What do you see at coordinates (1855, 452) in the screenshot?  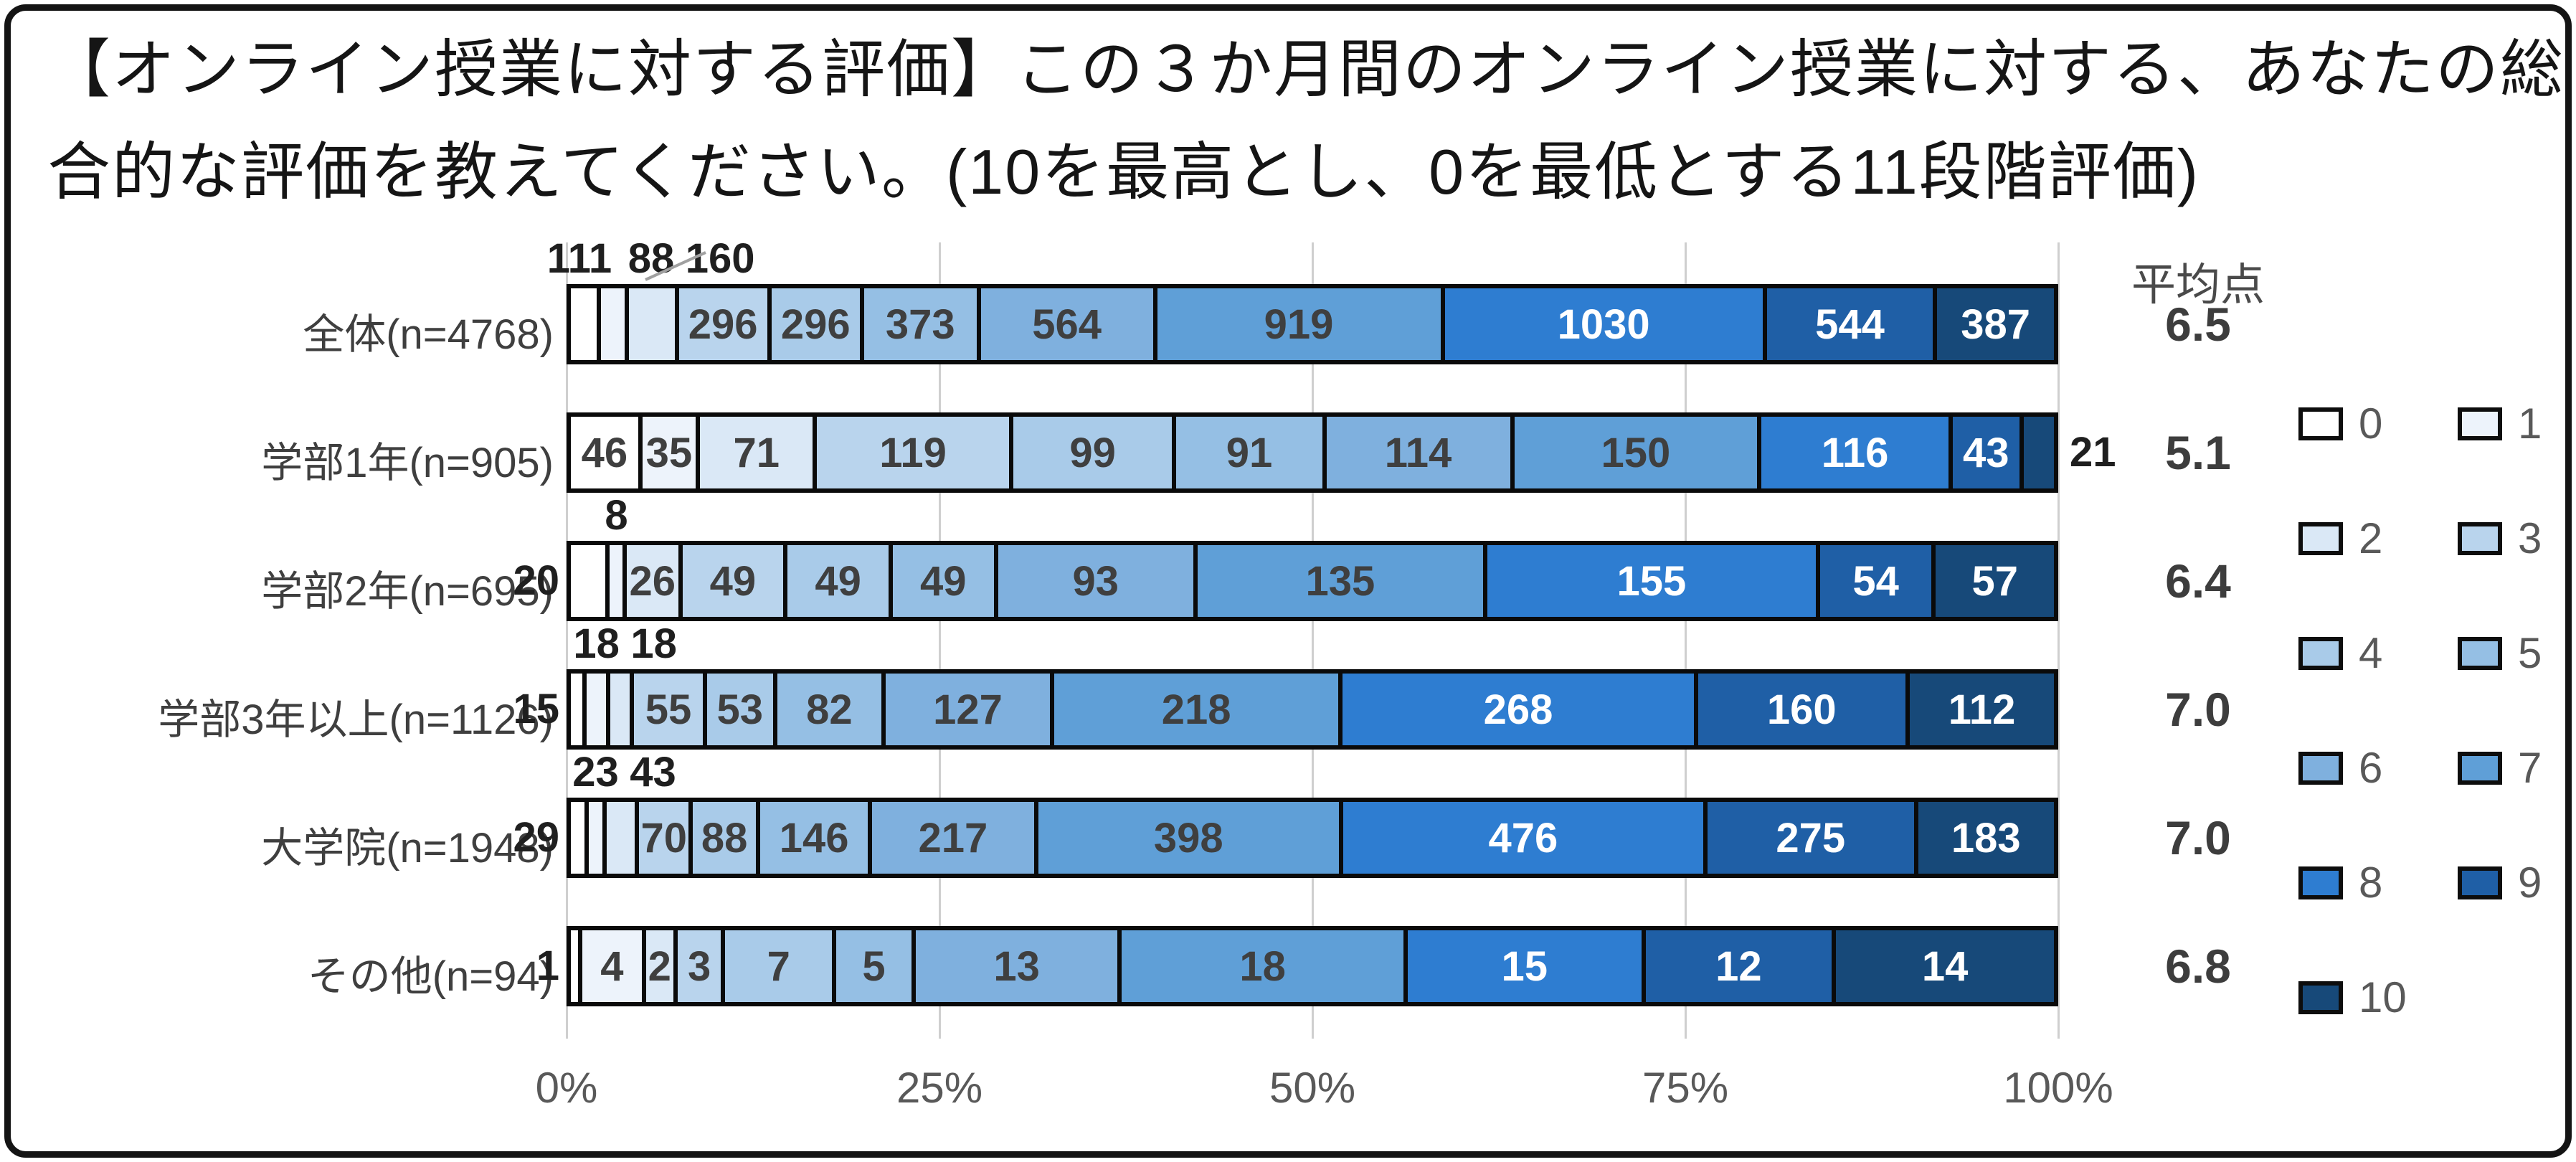 I see `bar-segment: 116` at bounding box center [1855, 452].